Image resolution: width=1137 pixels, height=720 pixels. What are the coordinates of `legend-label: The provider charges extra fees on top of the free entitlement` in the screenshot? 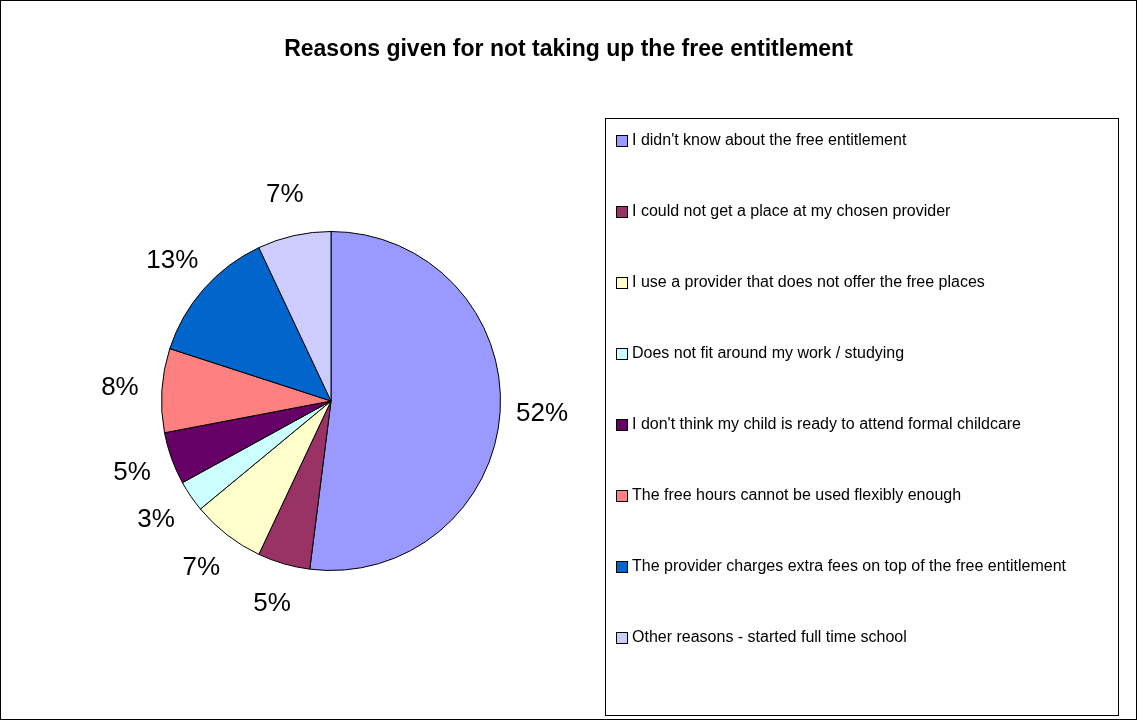 It's located at (849, 566).